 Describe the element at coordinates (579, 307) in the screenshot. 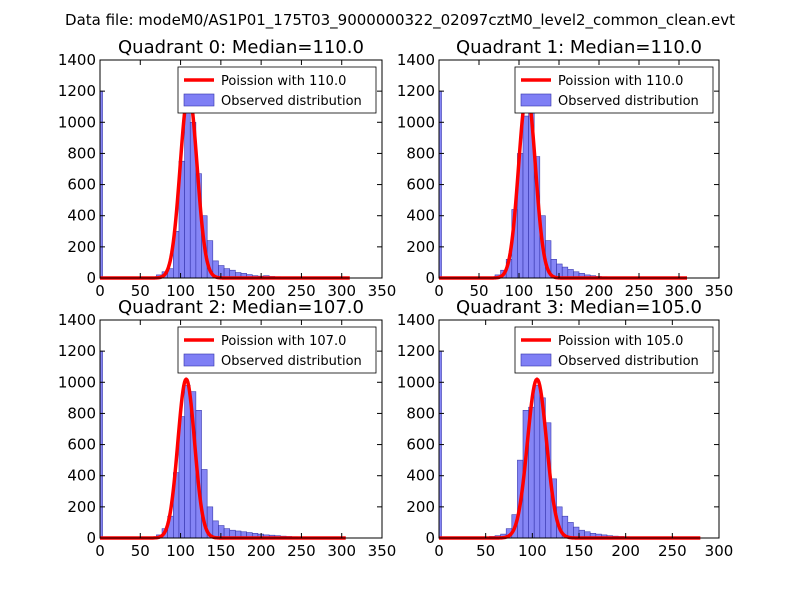

I see `panel-title: Quadrant 3: Median=105.0` at that location.